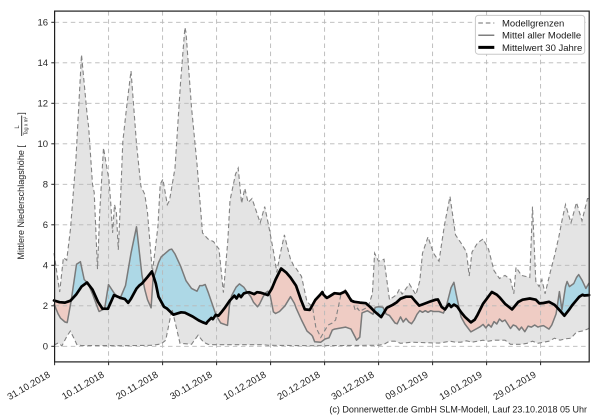 This screenshot has height=420, width=600. What do you see at coordinates (27, 126) in the screenshot?
I see `svg-text: Tag x m²` at bounding box center [27, 126].